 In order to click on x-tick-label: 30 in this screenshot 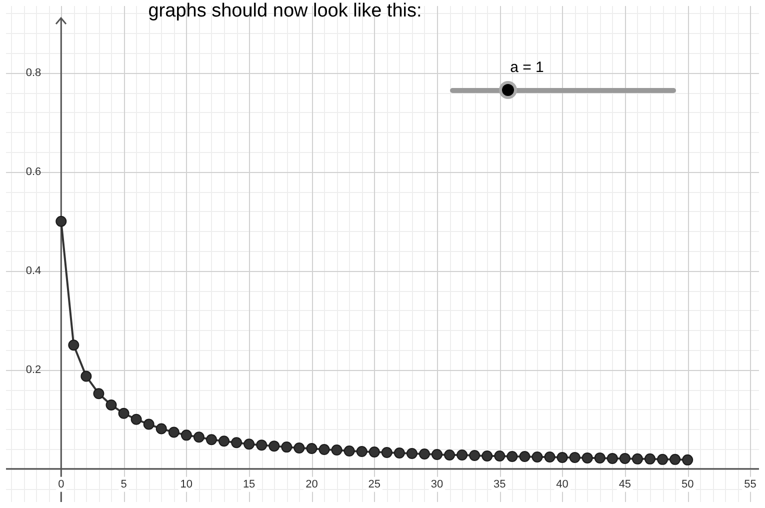, I will do `click(437, 484)`.